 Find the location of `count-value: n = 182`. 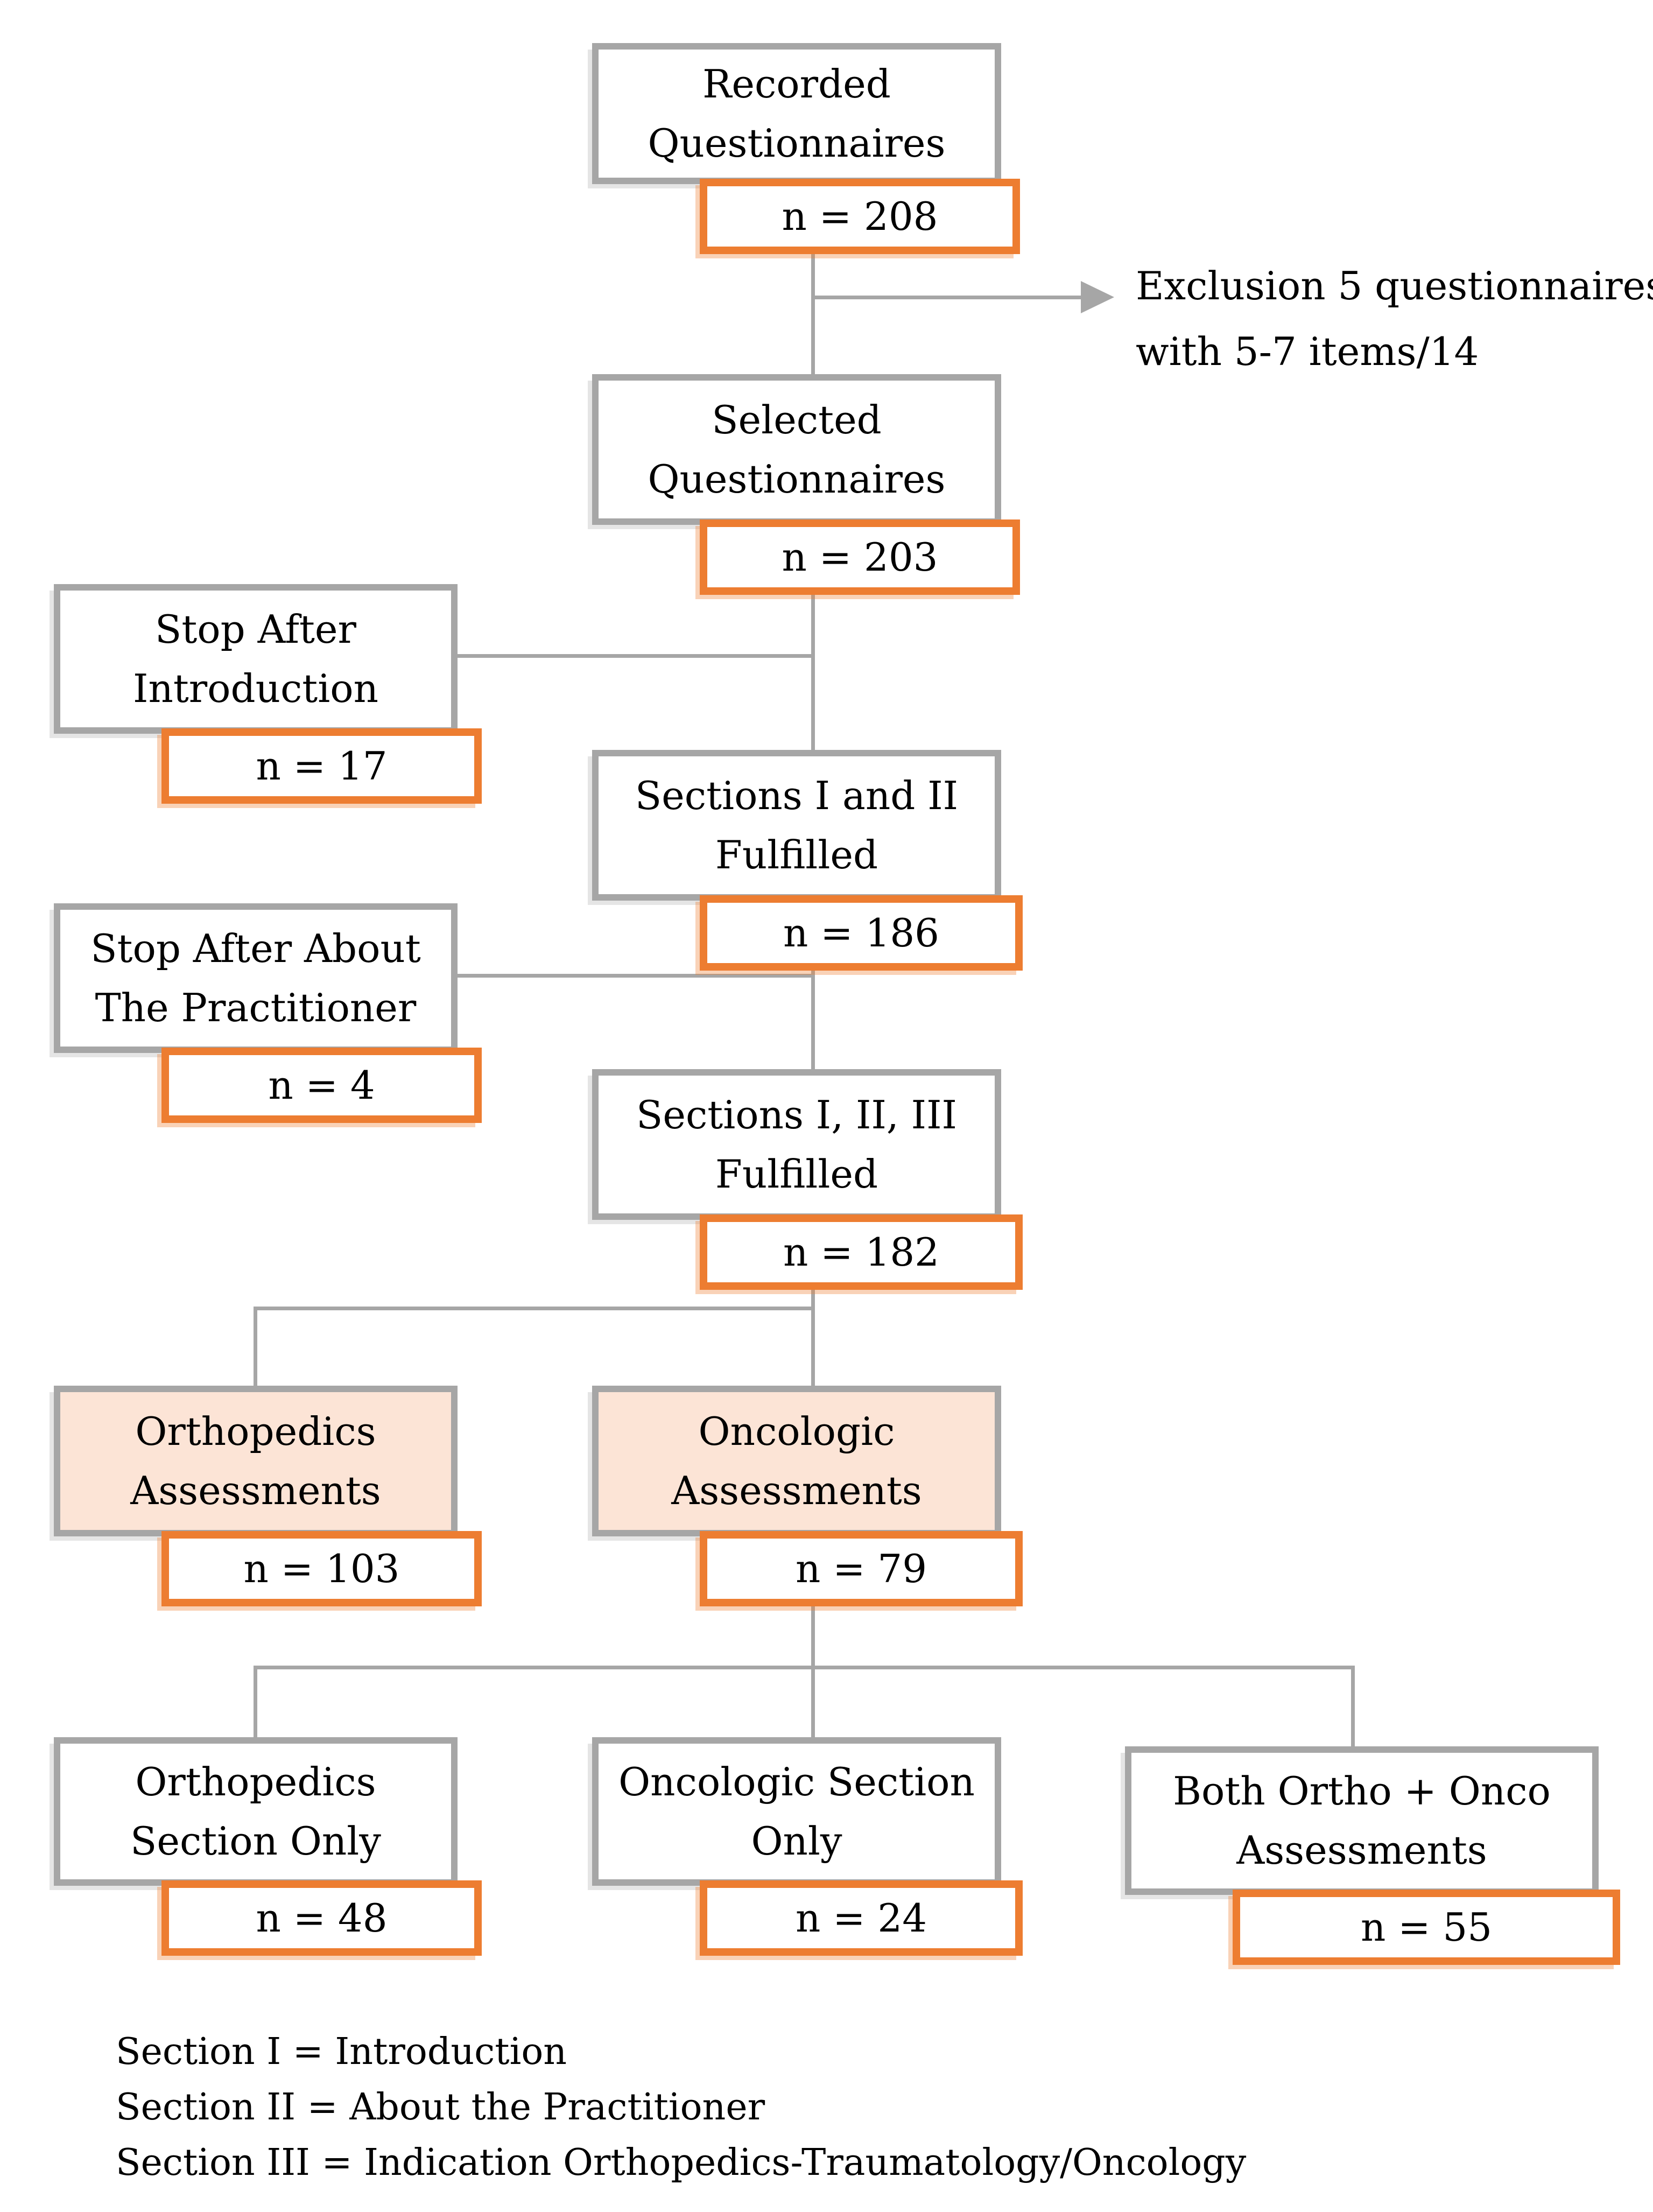

count-value: n = 182 is located at coordinates (861, 1252).